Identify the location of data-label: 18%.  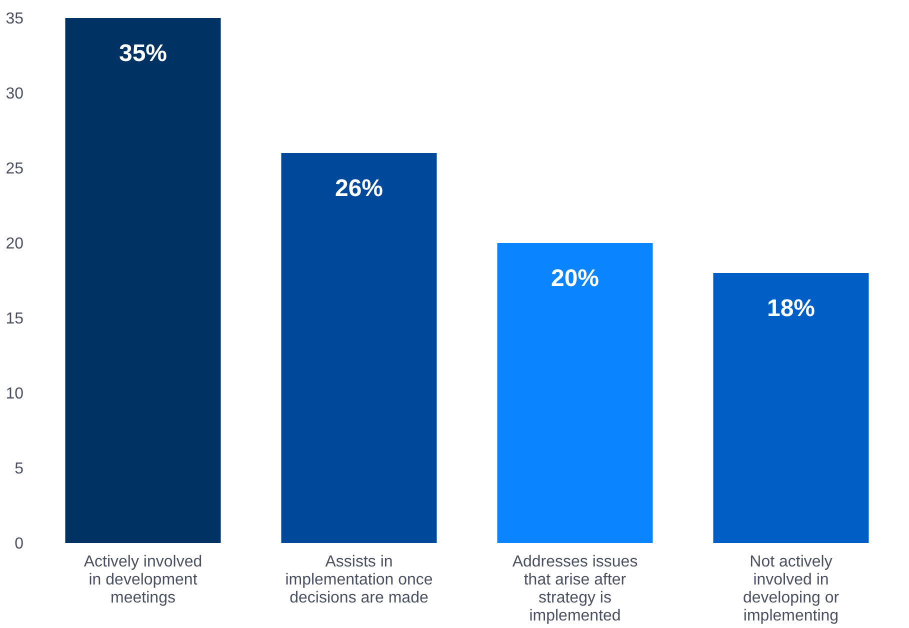
(791, 308).